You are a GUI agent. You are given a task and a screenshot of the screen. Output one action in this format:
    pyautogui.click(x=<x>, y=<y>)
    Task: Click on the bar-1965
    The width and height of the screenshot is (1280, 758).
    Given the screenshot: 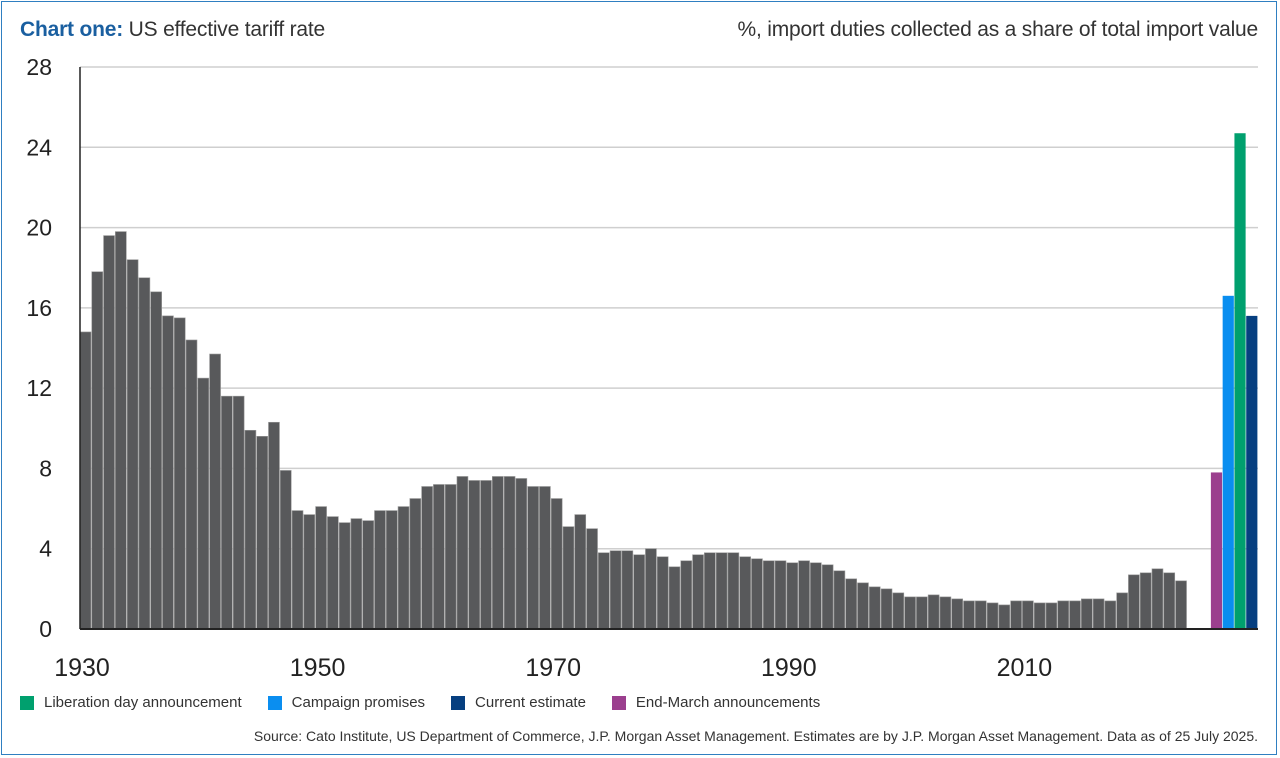 What is the action you would take?
    pyautogui.click(x=497, y=553)
    